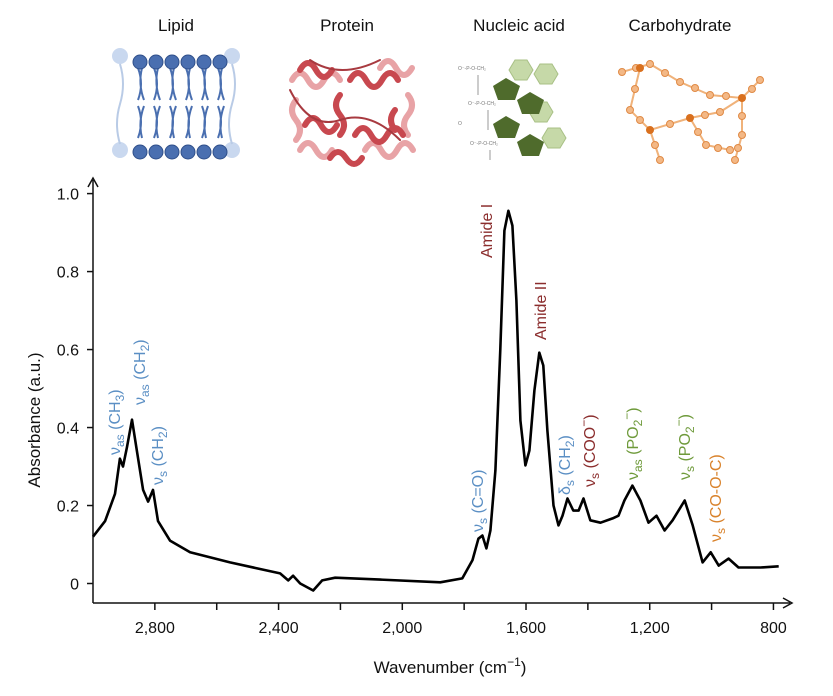  I want to click on text-part: 3, so click(120, 397).